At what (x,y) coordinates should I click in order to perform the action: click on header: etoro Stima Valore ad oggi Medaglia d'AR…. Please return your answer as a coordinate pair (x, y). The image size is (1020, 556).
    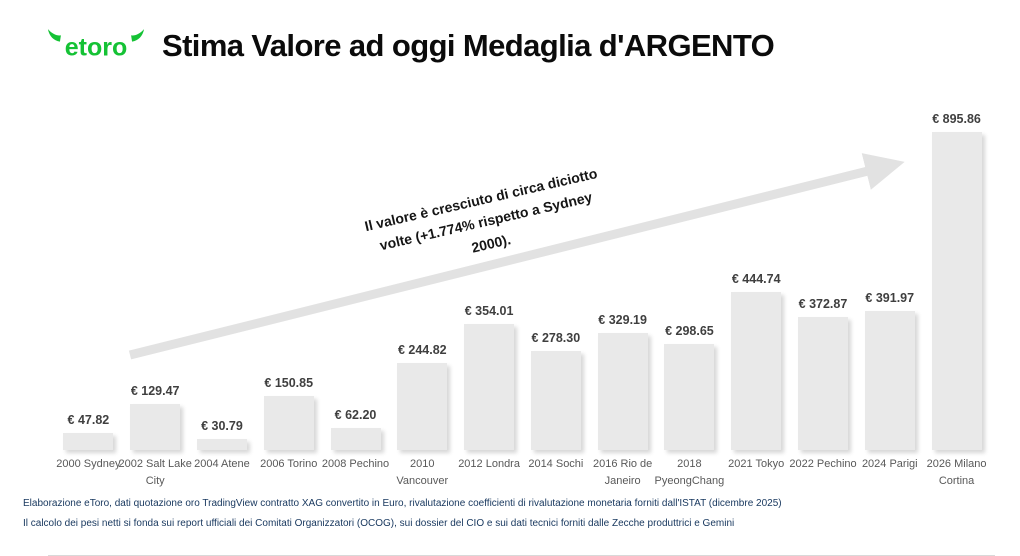
    Looking at the image, I should click on (410, 46).